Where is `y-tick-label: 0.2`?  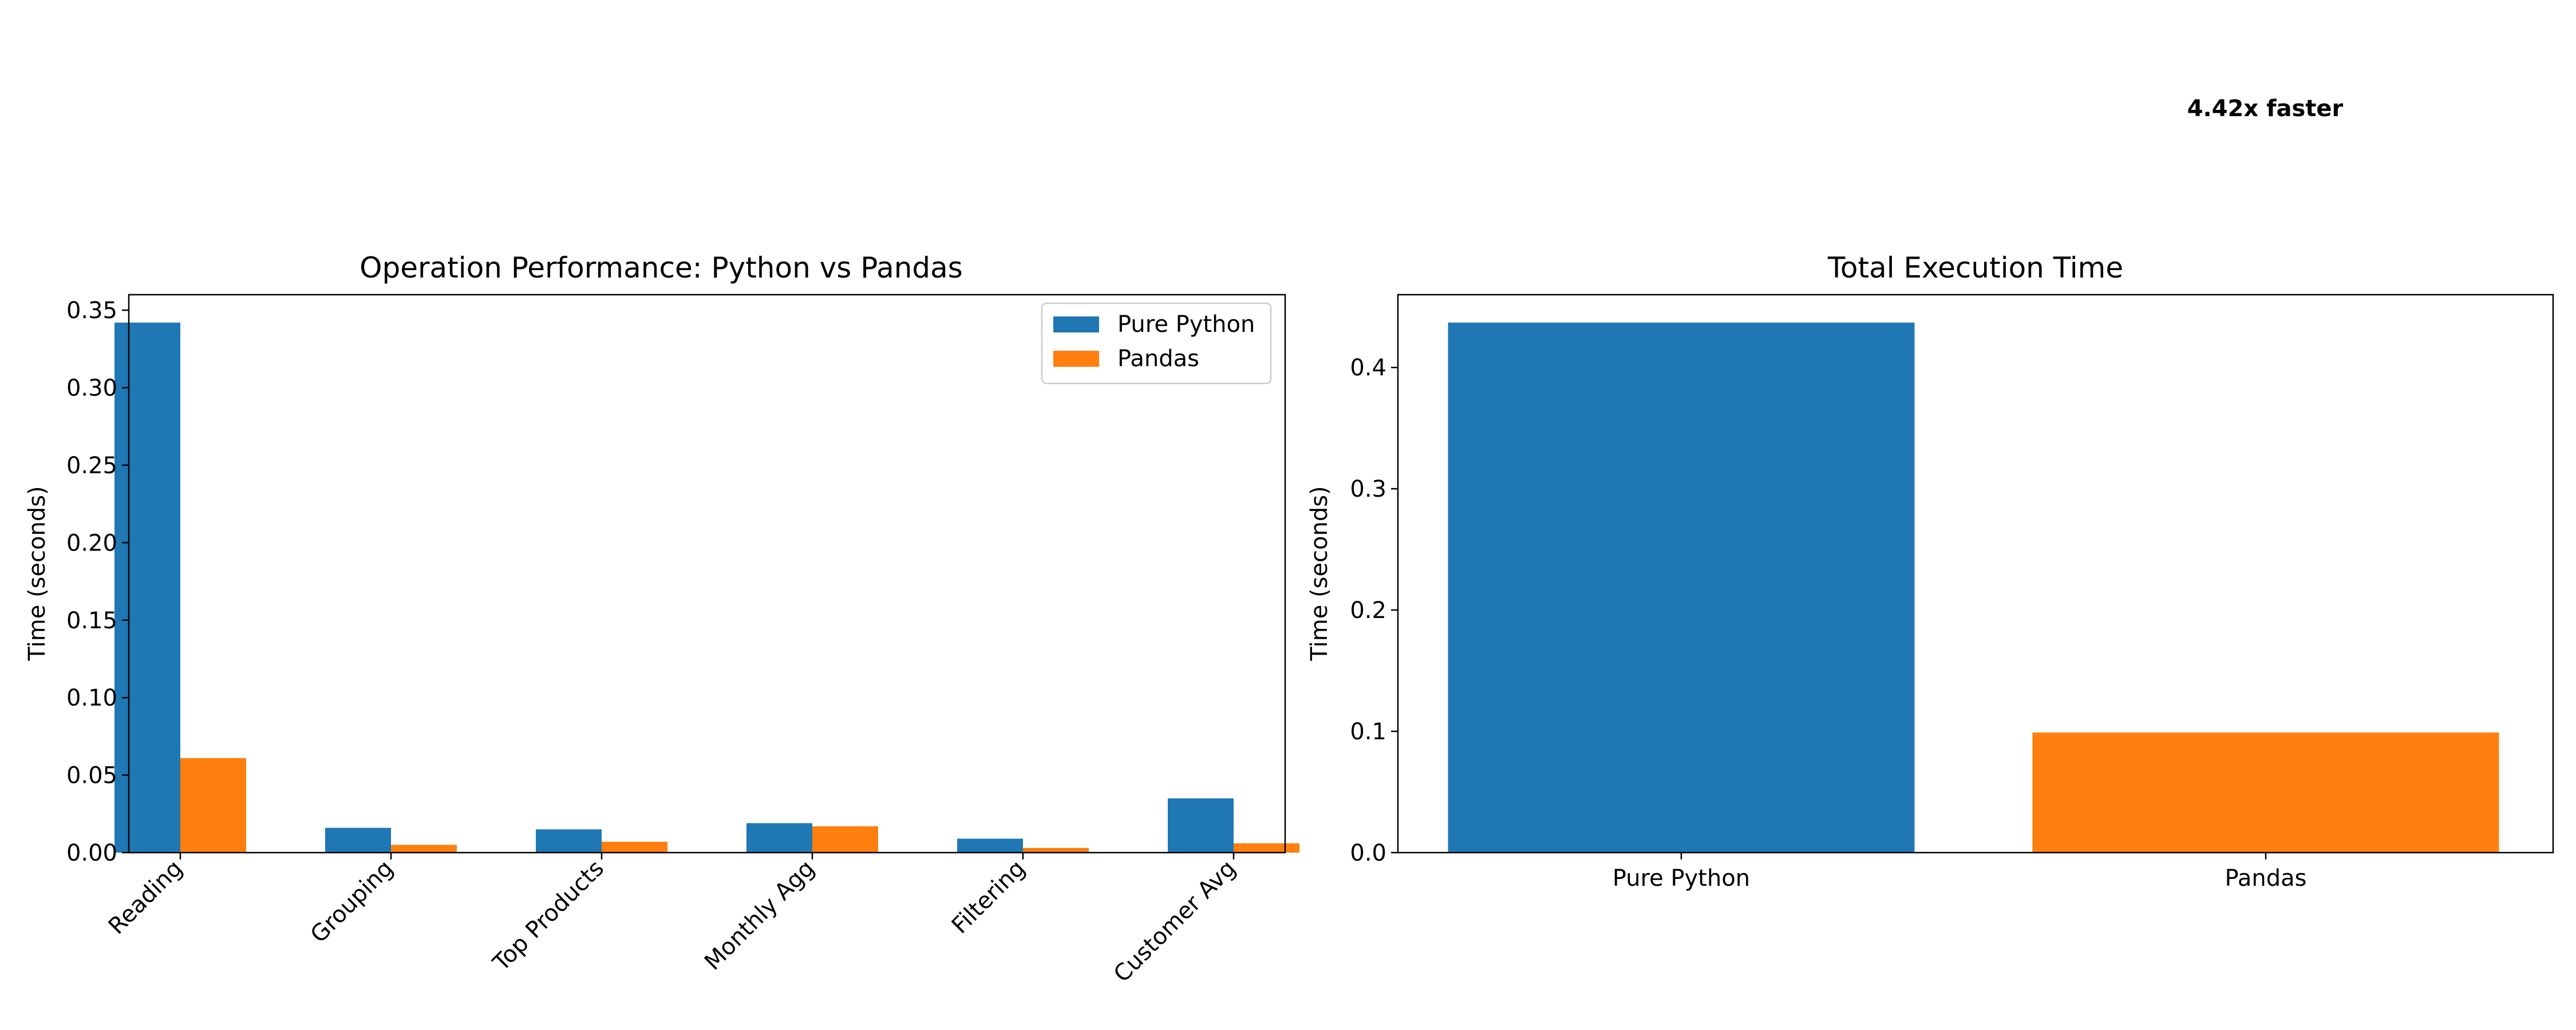 y-tick-label: 0.2 is located at coordinates (1368, 610).